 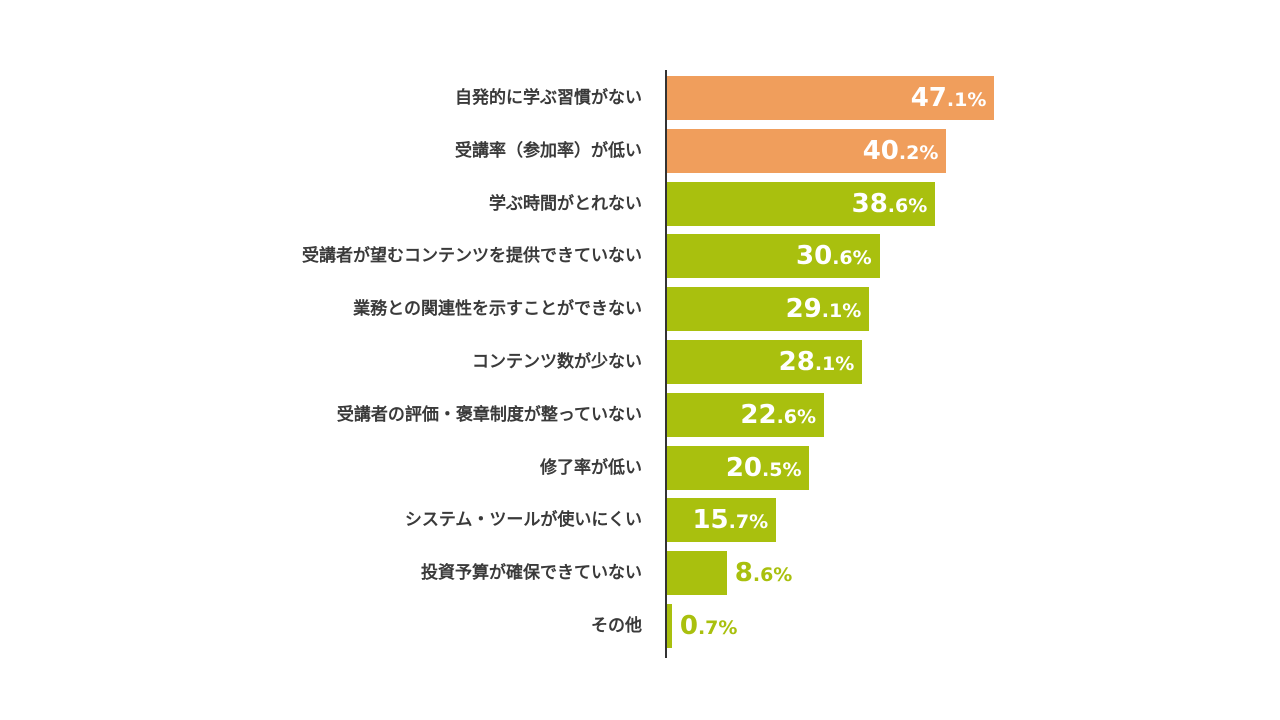 I want to click on value-label: 0.7%, so click(x=708, y=626).